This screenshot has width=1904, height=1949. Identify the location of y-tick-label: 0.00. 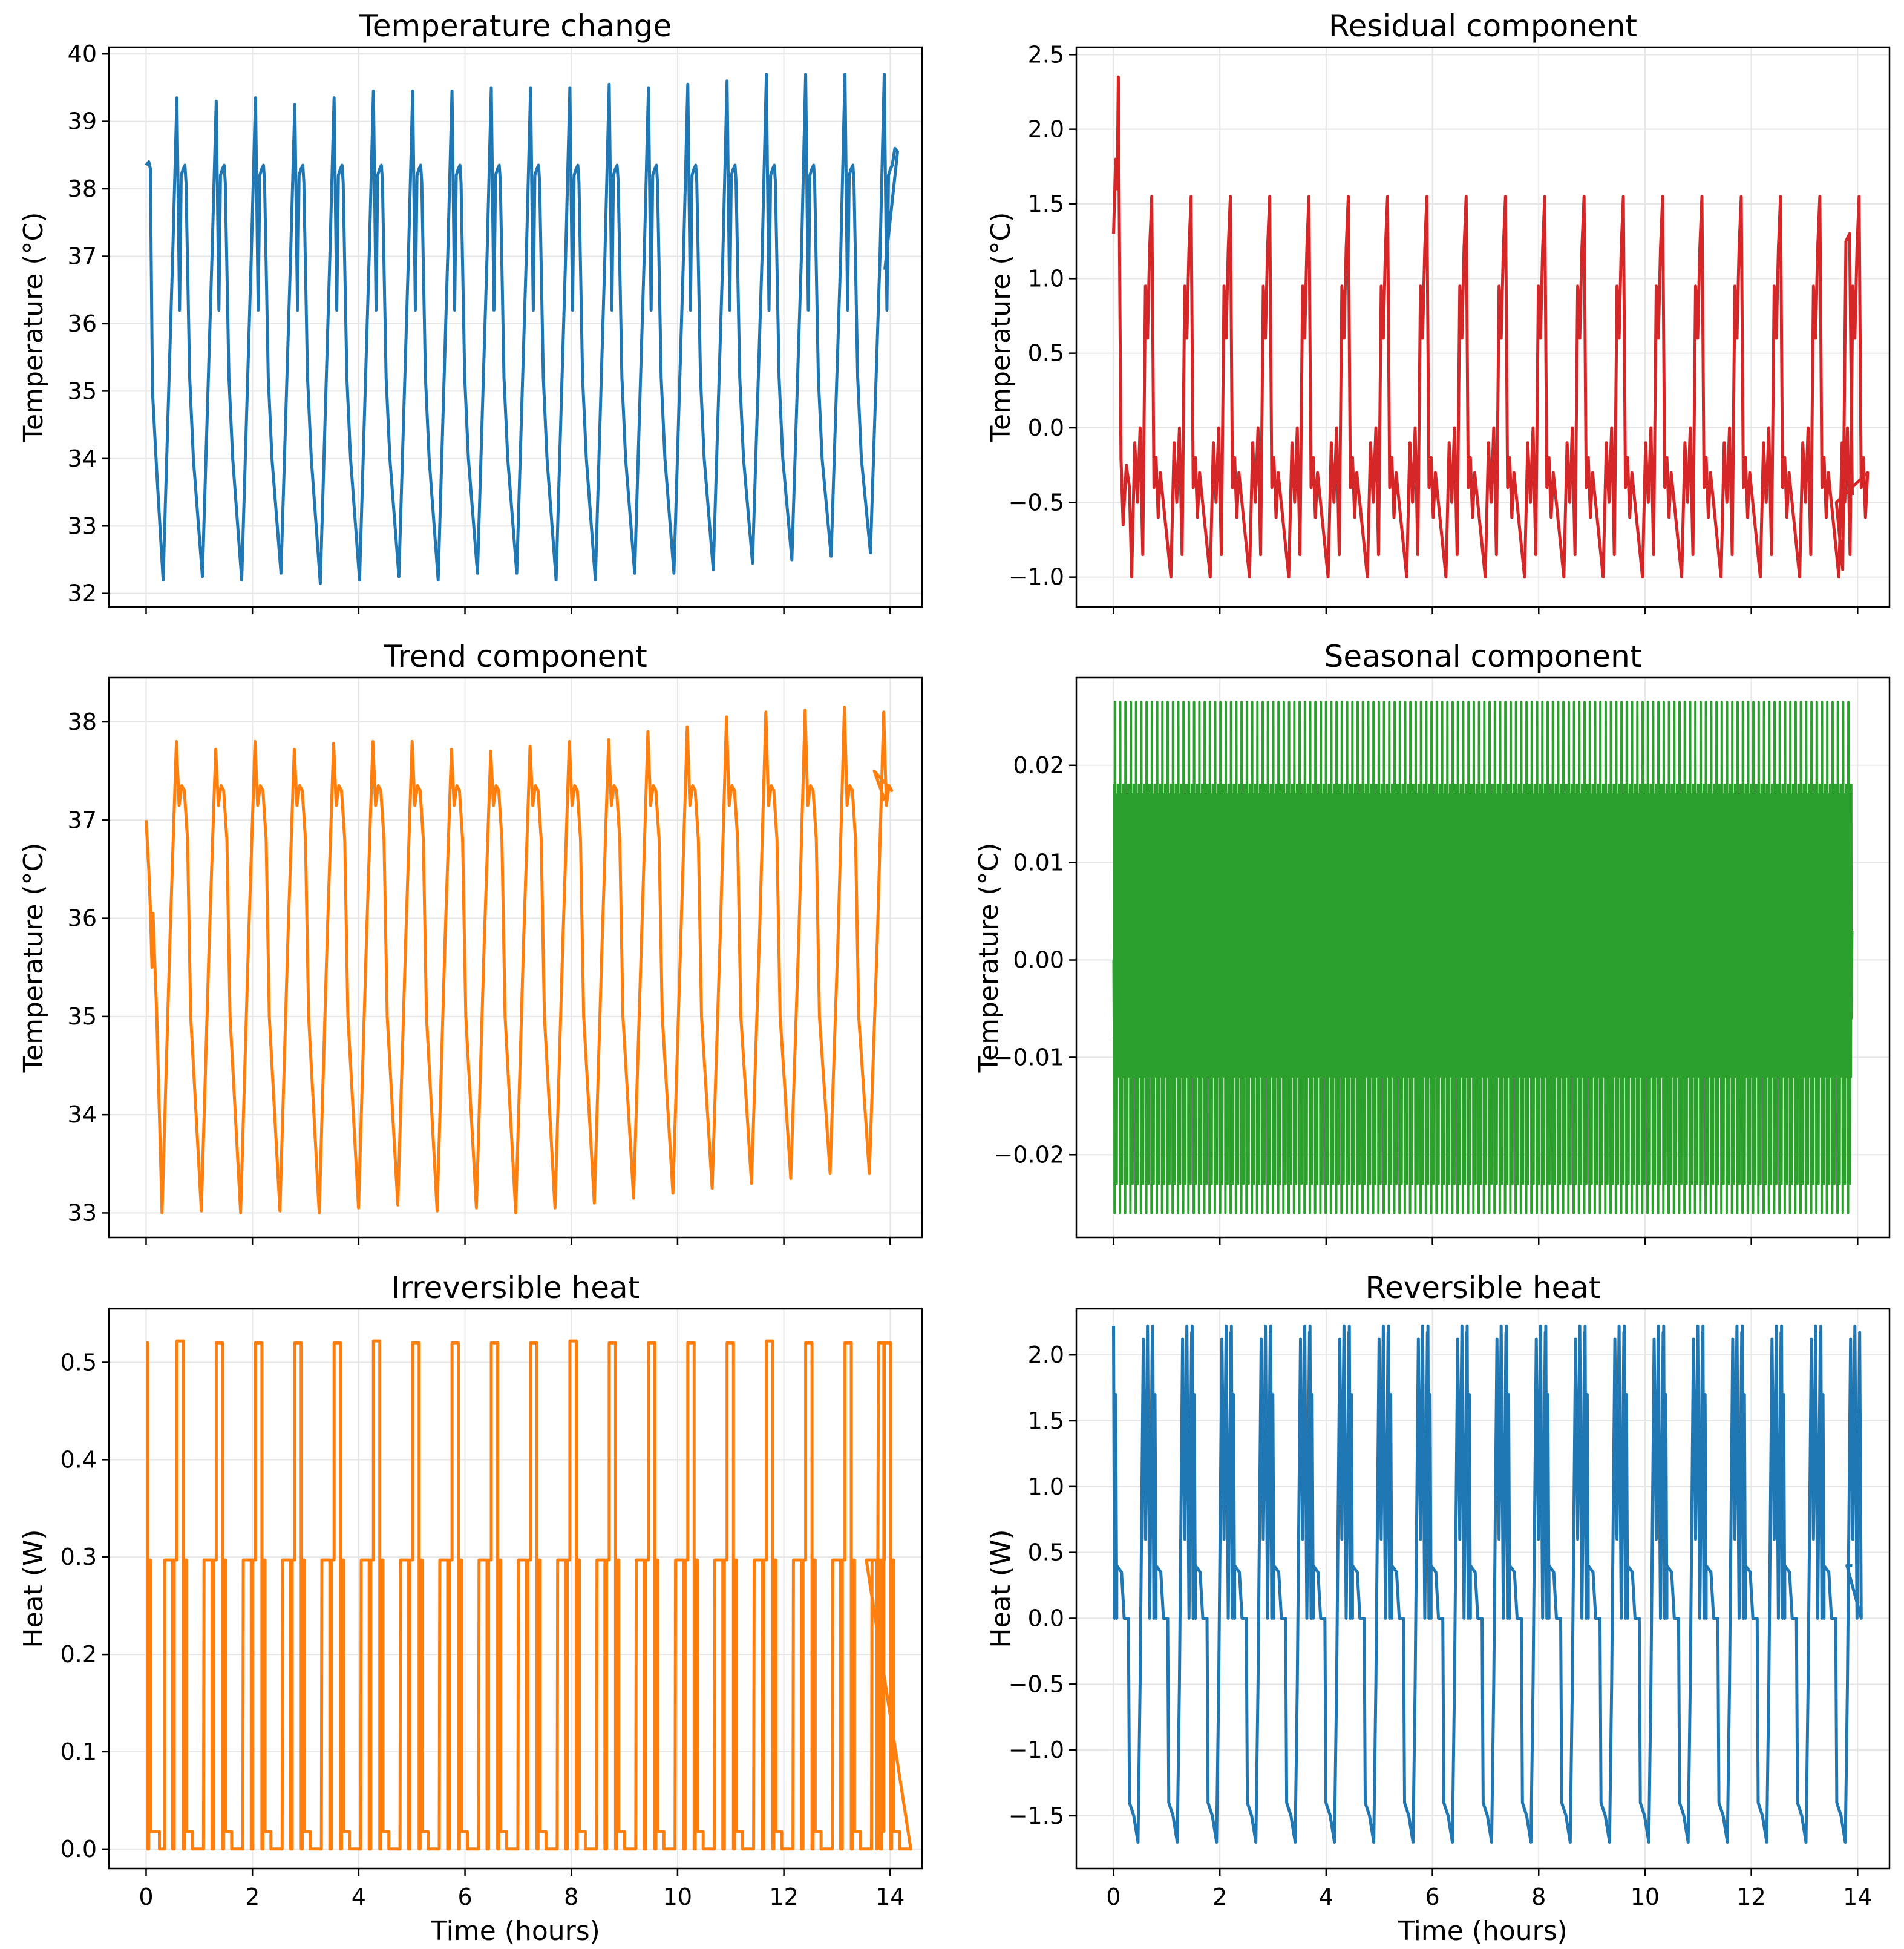
(1038, 960).